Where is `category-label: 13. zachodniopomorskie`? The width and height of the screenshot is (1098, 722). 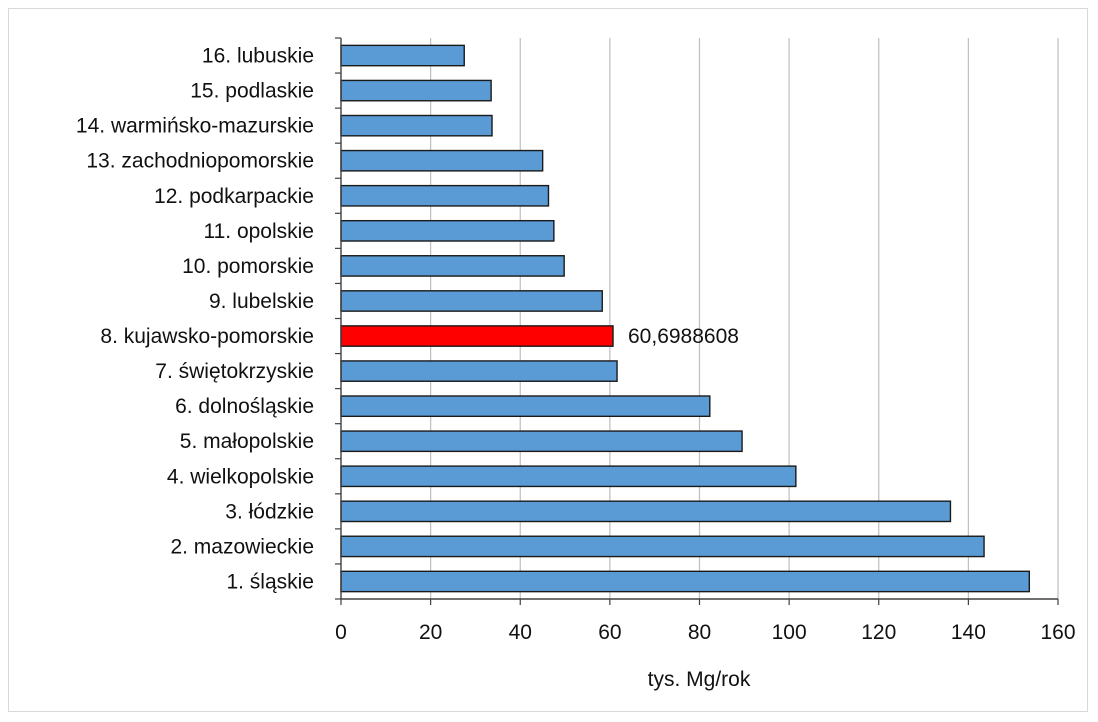
category-label: 13. zachodniopomorskie is located at coordinates (200, 161).